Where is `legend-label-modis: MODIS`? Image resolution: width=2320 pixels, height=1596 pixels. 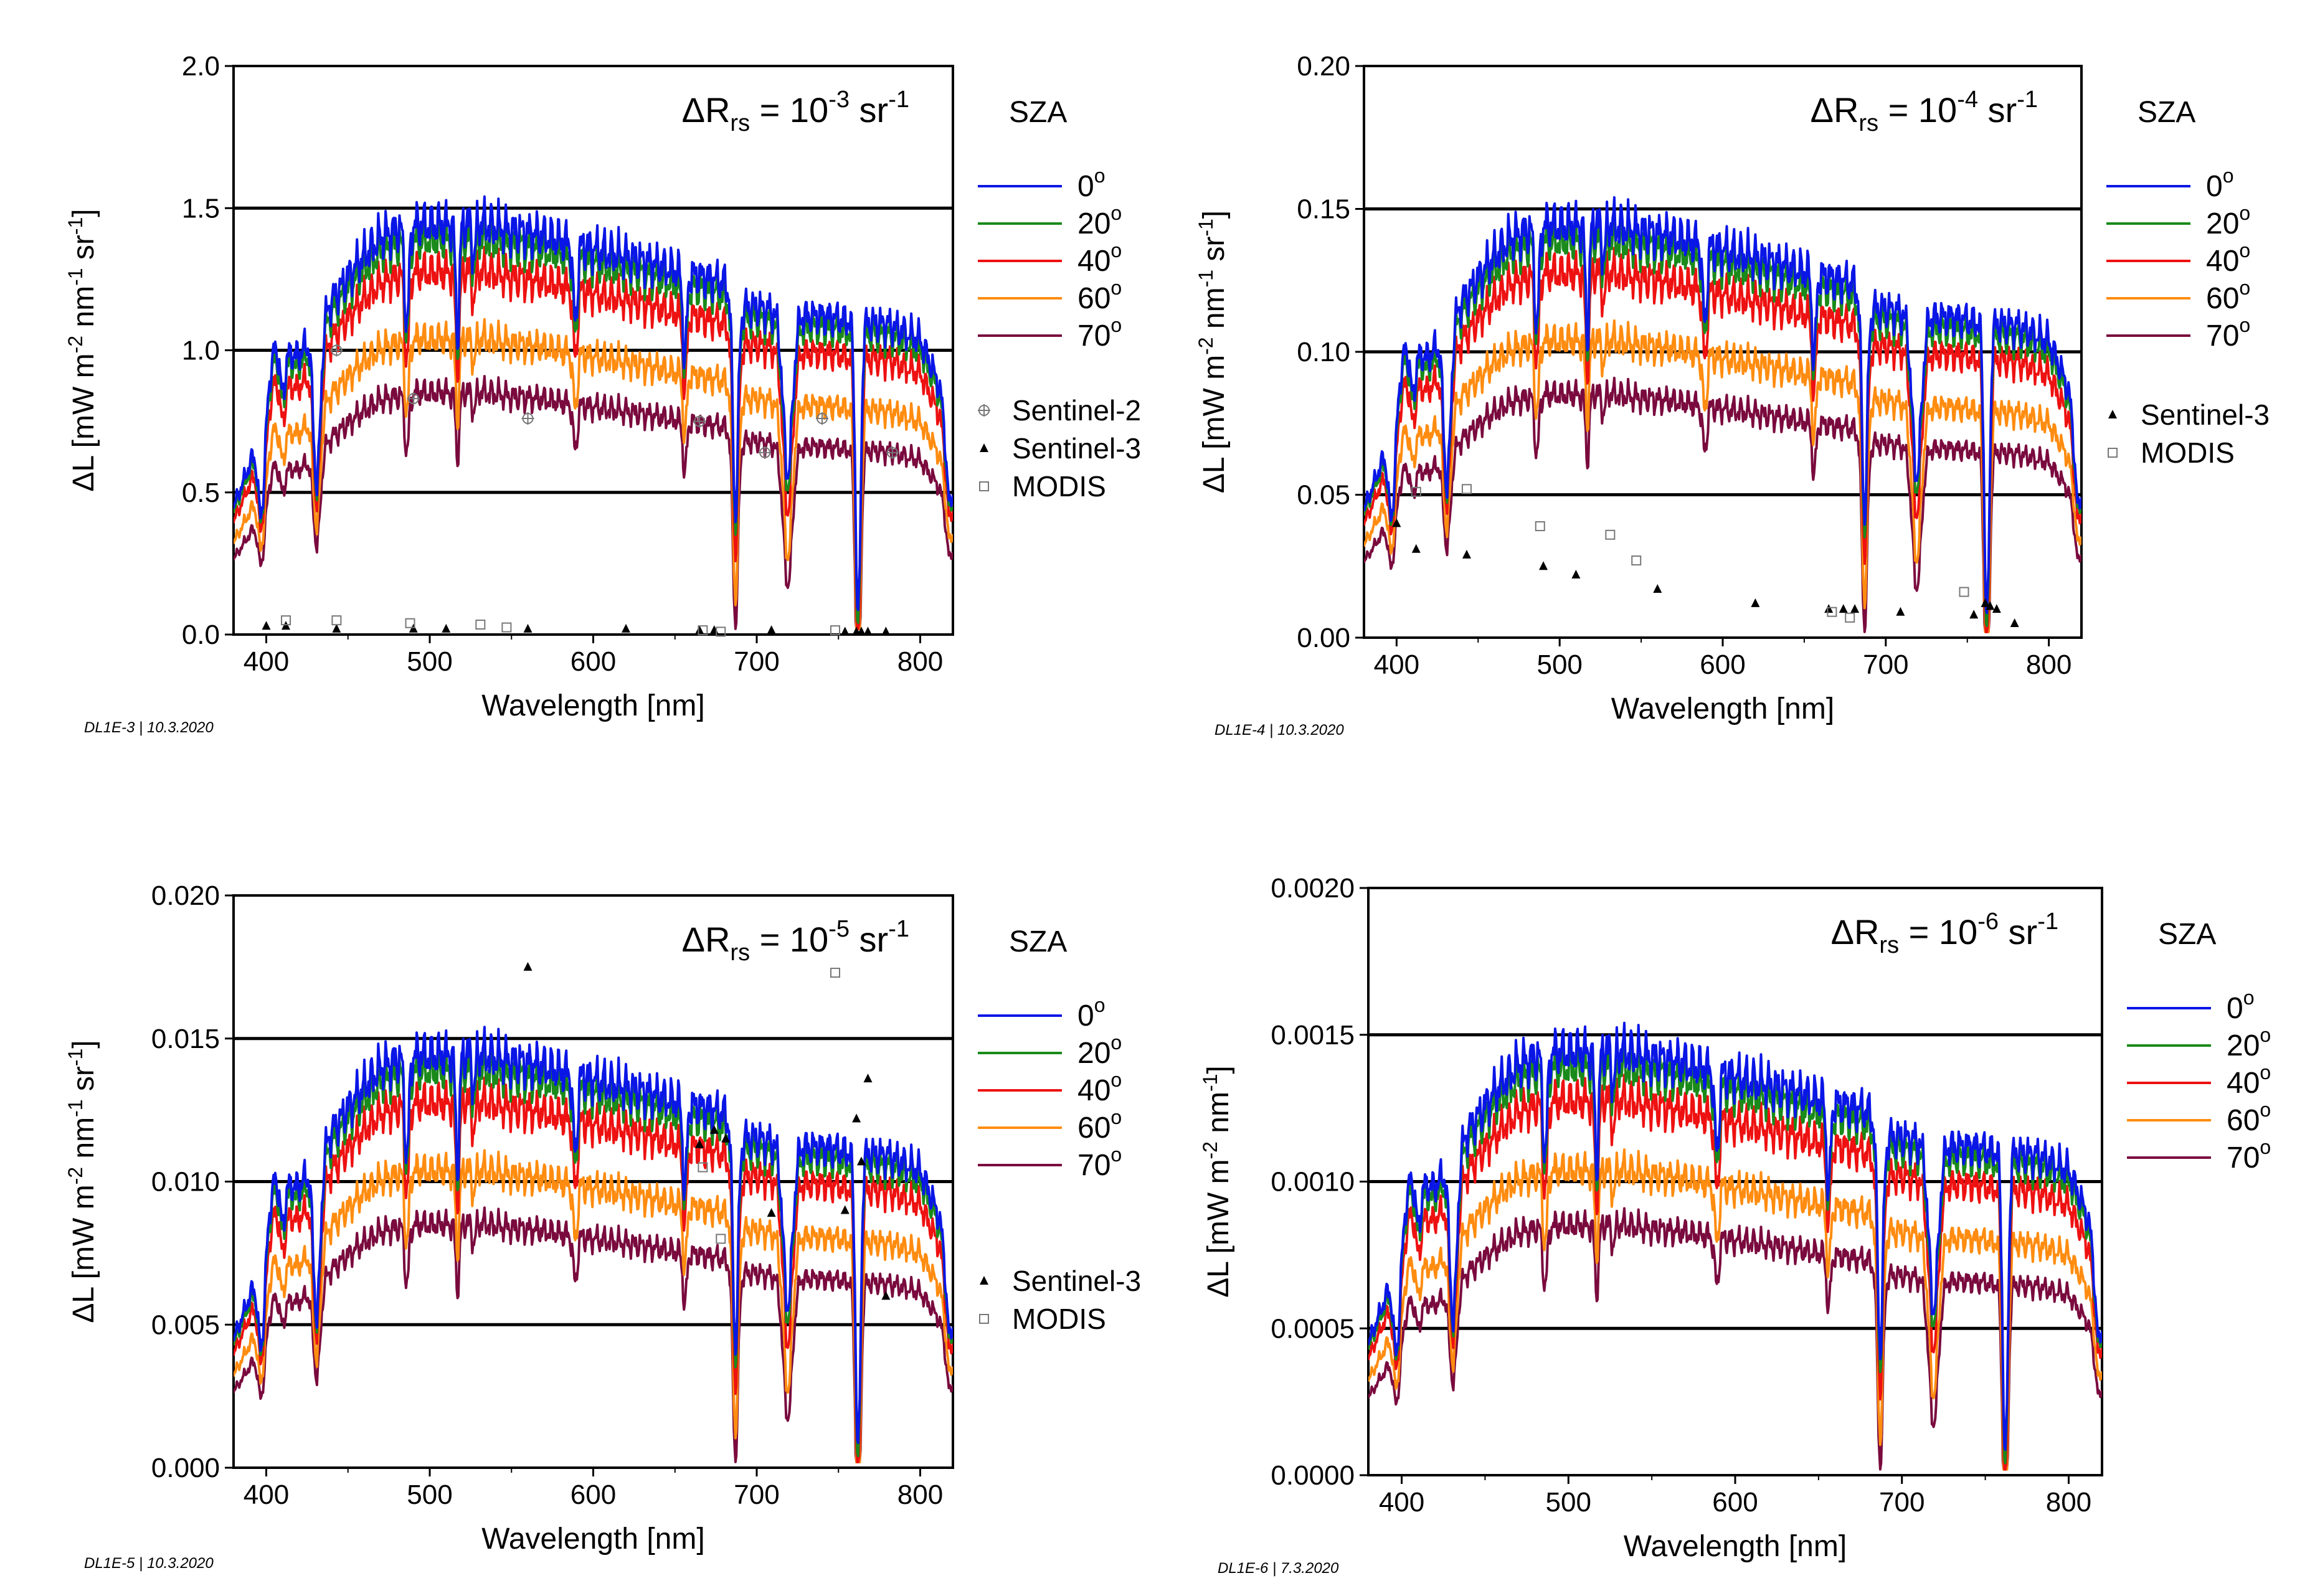 legend-label-modis: MODIS is located at coordinates (1059, 1319).